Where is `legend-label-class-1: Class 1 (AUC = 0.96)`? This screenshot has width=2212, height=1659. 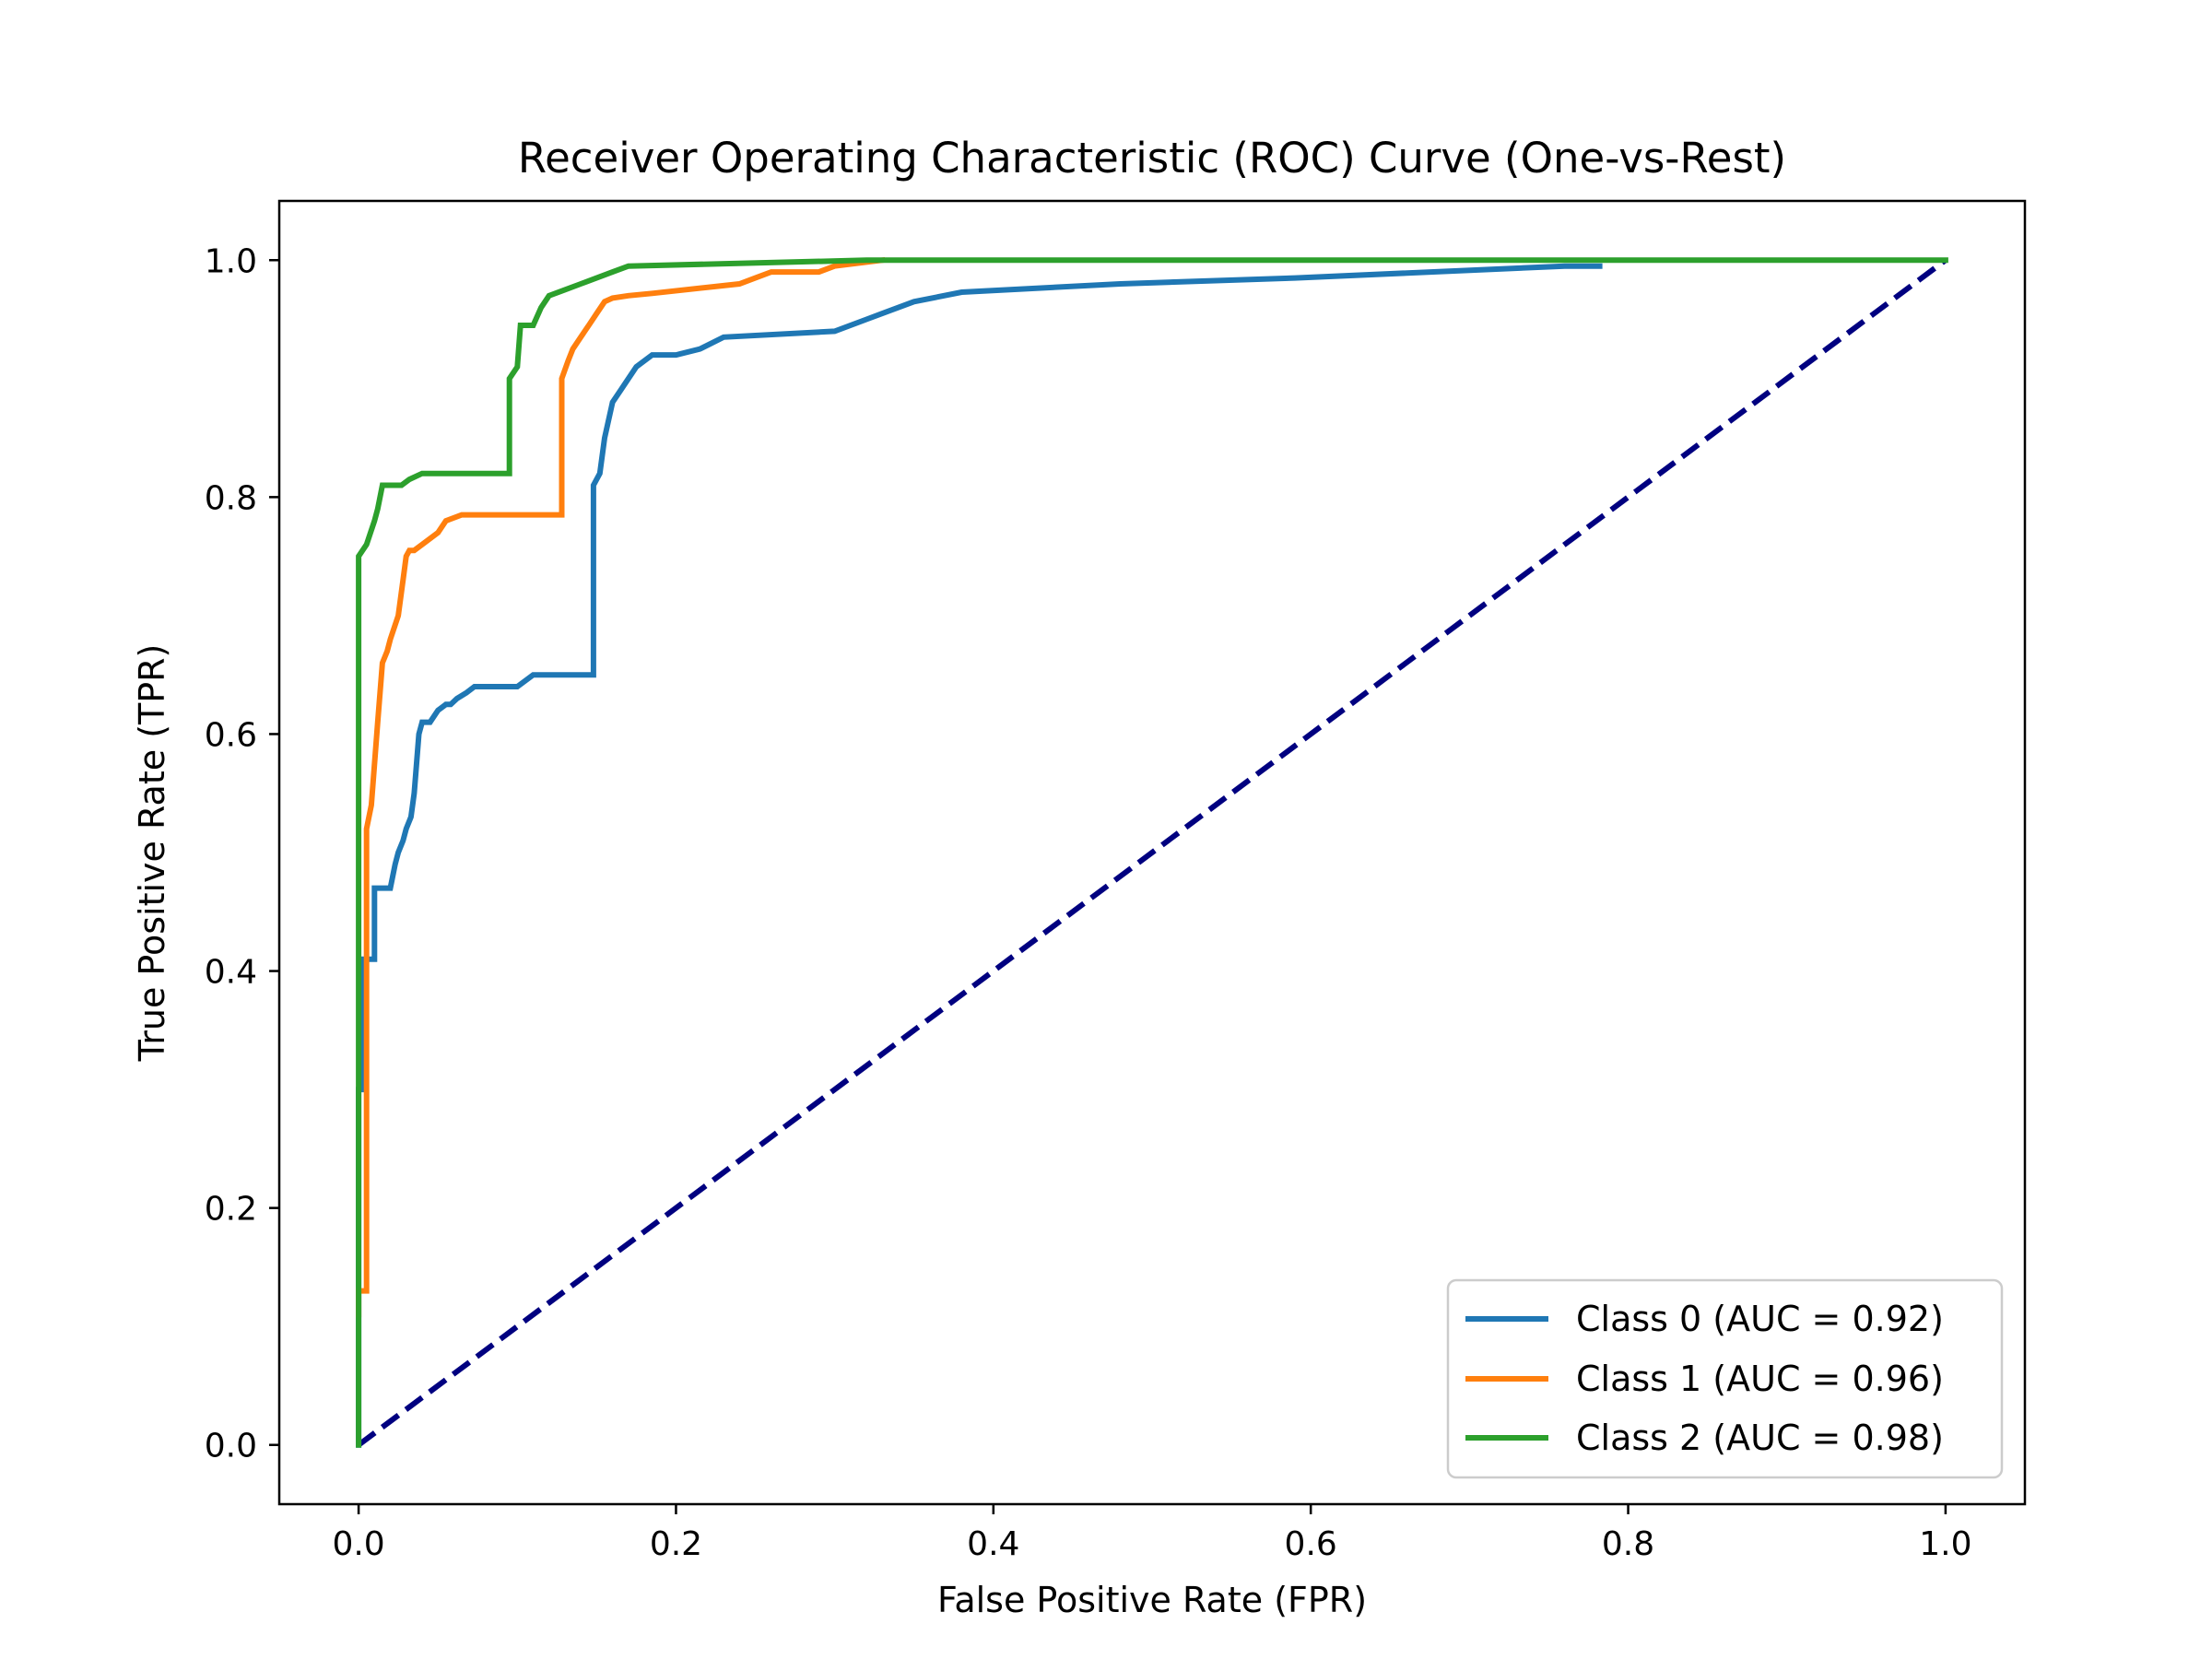
legend-label-class-1: Class 1 (AUC = 0.96) is located at coordinates (1760, 1379).